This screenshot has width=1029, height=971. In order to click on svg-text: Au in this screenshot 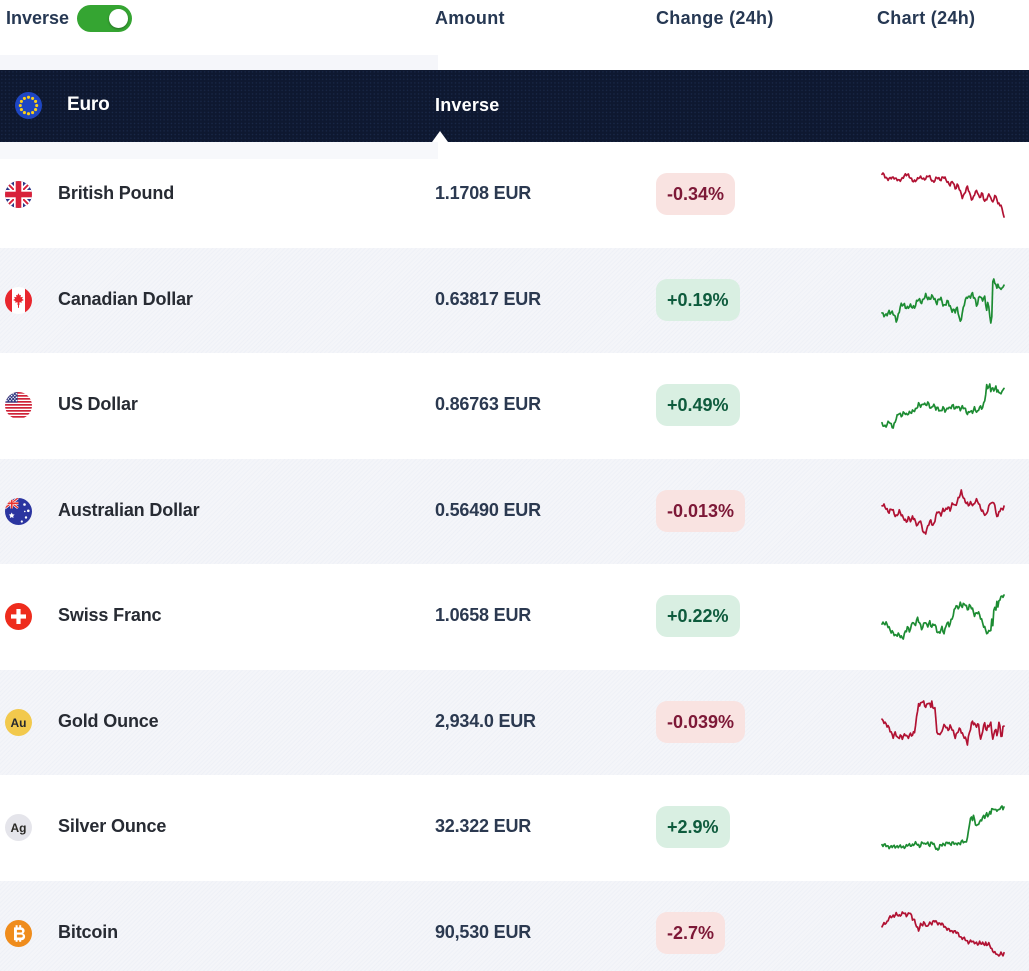, I will do `click(19, 722)`.